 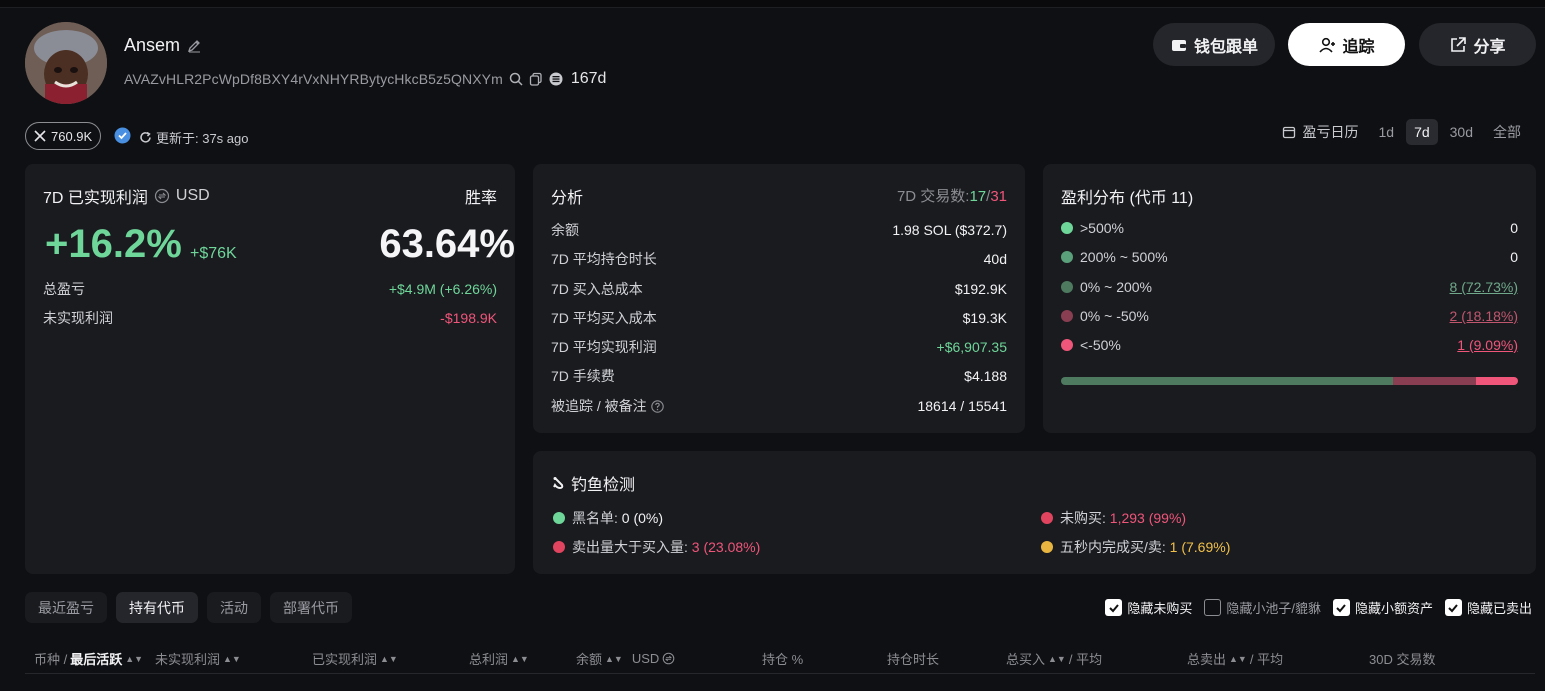 I want to click on x-logo-icon, so click(x=40, y=136).